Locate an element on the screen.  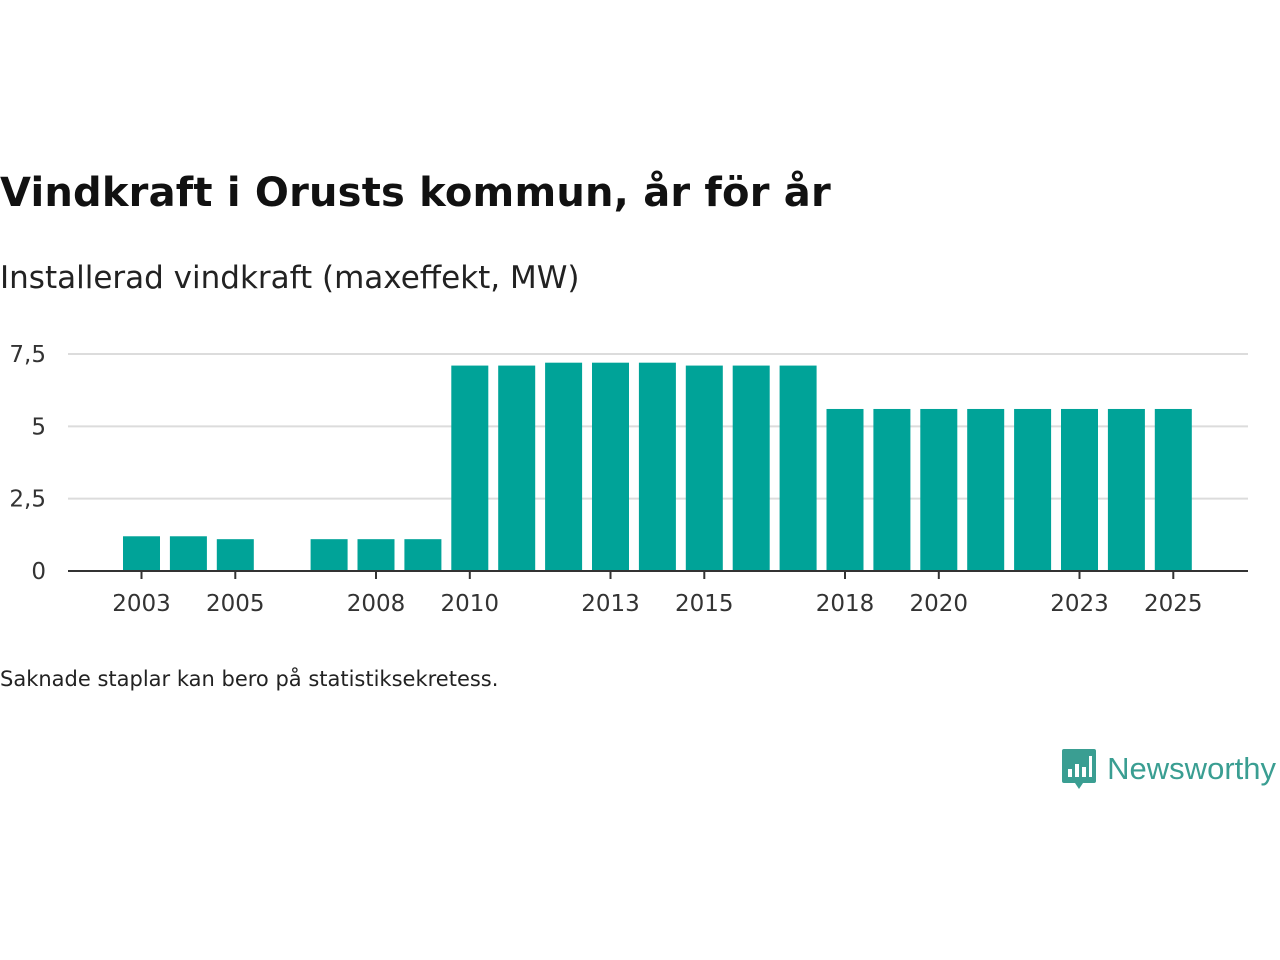
x-tick-label: 2020 is located at coordinates (939, 604).